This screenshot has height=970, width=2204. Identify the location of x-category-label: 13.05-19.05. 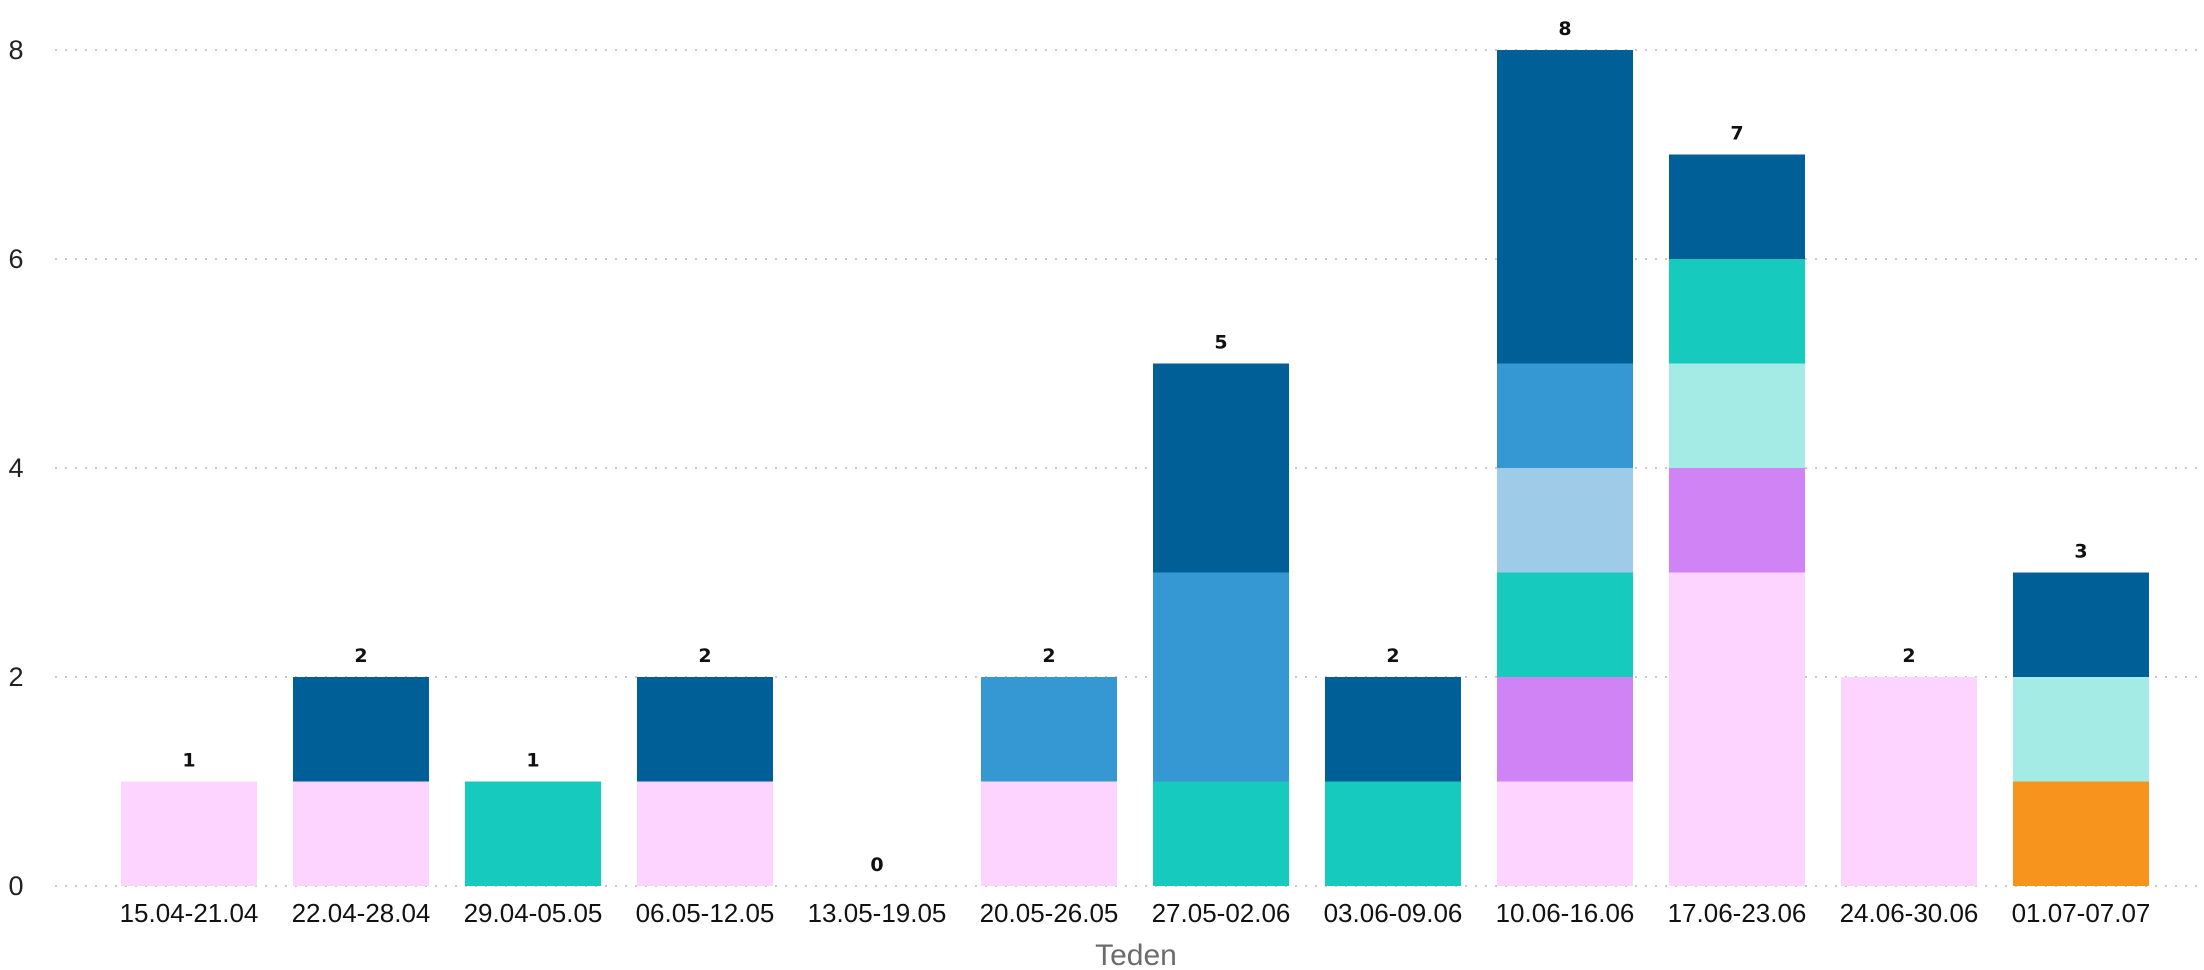
(877, 913).